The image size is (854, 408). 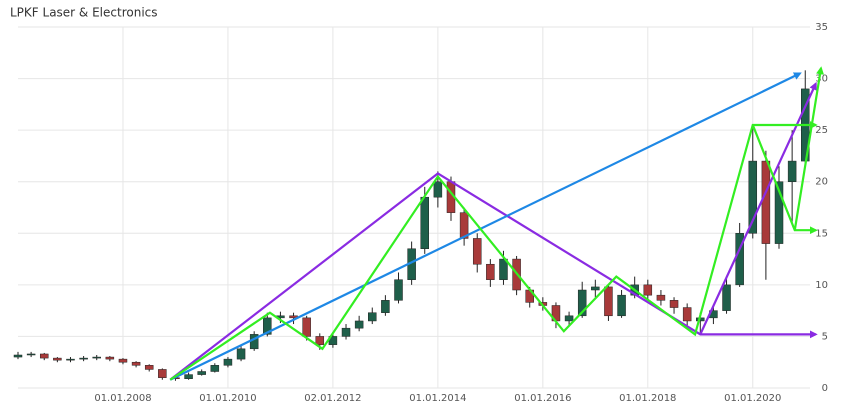 I want to click on y-tick-label: 5, so click(x=825, y=336).